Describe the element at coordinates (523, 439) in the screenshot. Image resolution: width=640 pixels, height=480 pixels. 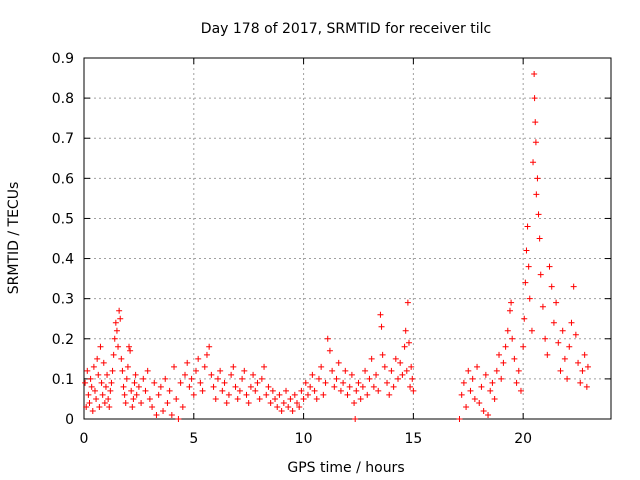
I see `x-tick-label: 20` at that location.